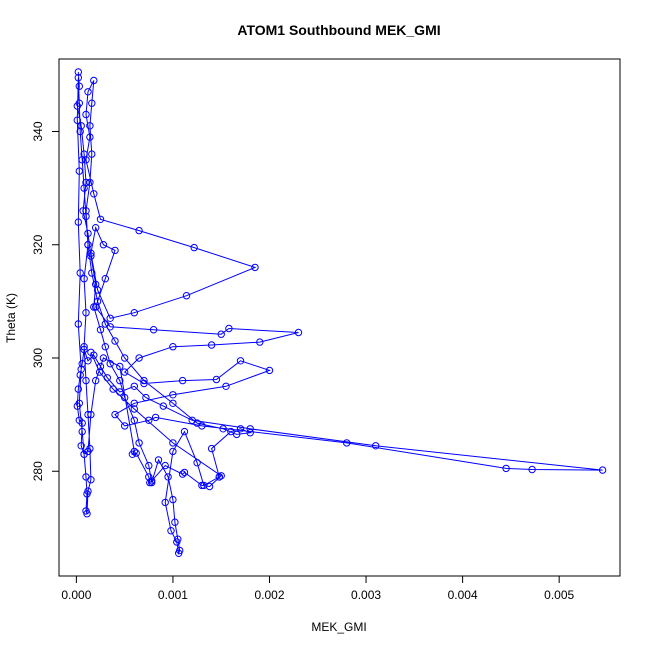 This screenshot has width=650, height=650. I want to click on x-tick-label: 0.000, so click(76, 595).